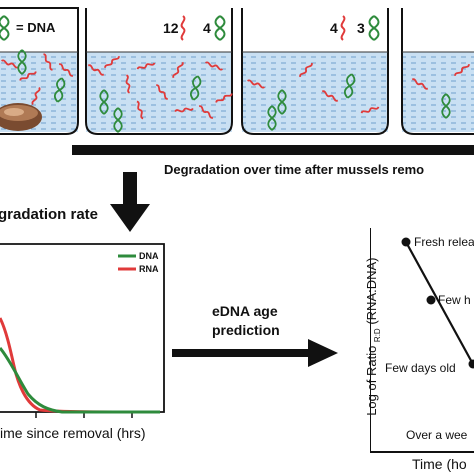 The image size is (474, 474). Describe the element at coordinates (372, 291) in the screenshot. I see `ratio-ylabel-tail: (RNA:DNA)` at that location.